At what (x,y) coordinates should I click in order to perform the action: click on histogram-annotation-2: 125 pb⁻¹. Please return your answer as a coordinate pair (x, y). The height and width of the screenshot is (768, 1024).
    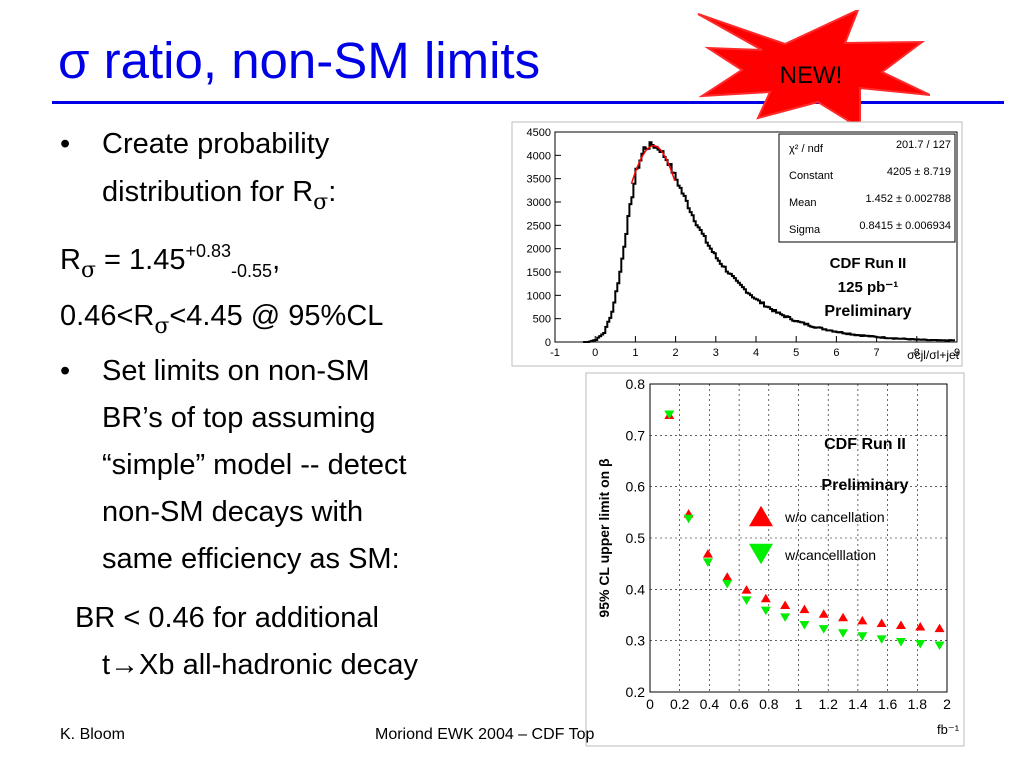
    Looking at the image, I should click on (868, 287).